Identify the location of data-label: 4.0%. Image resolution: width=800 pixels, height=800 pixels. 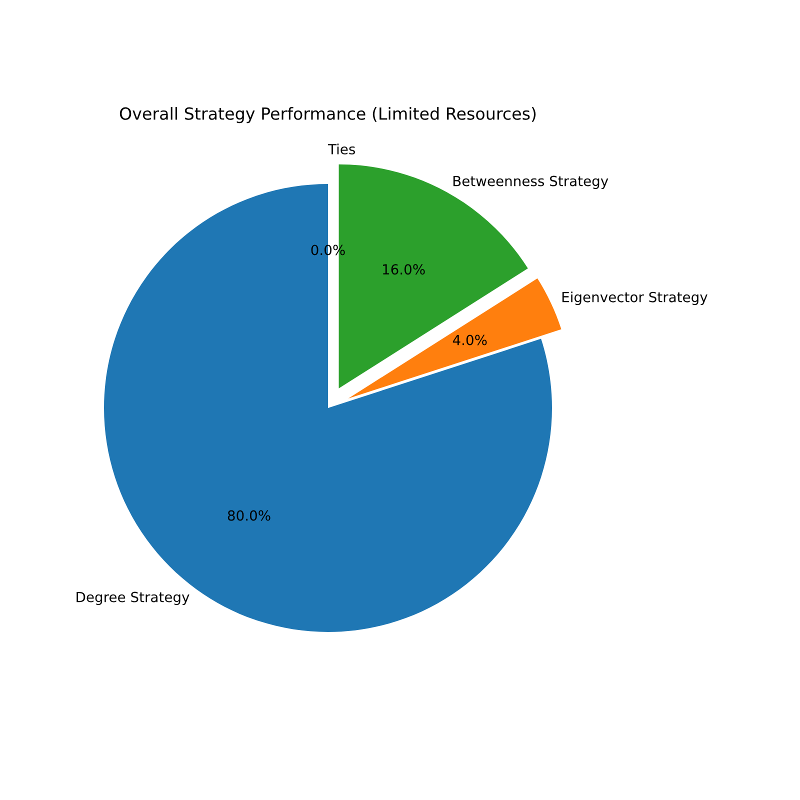
(469, 340).